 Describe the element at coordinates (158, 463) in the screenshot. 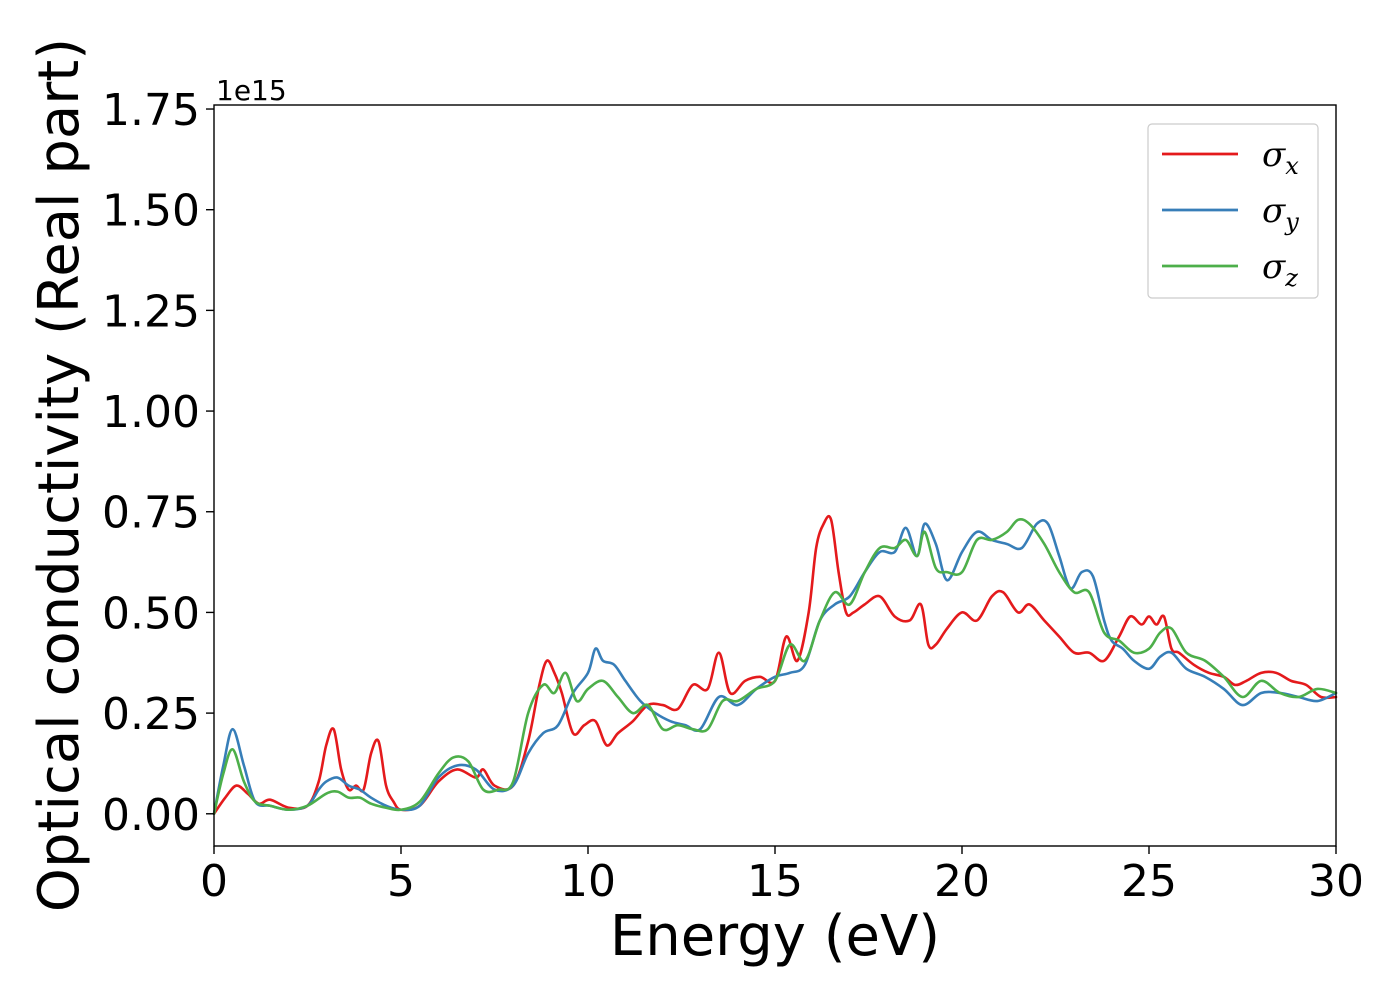

I see `y-axis-ticks: 0.00 0.25 0.50 0.75 1.00 1.25 1.50 1.75` at that location.